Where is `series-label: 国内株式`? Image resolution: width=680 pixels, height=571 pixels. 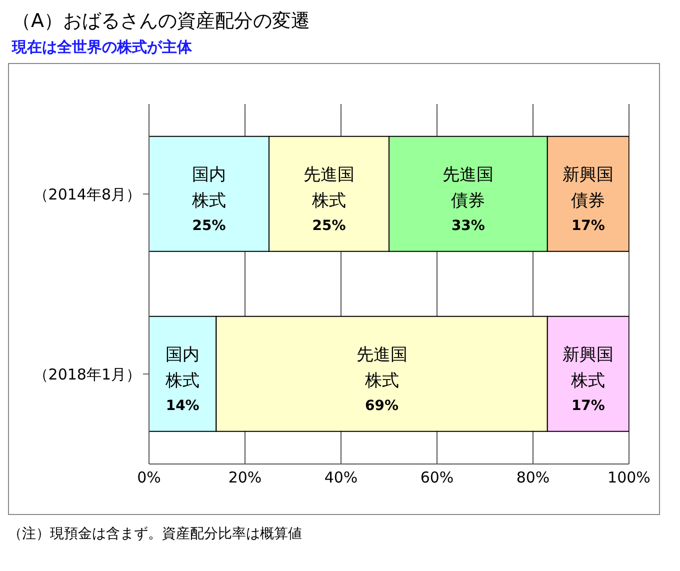 series-label: 国内株式 is located at coordinates (182, 367).